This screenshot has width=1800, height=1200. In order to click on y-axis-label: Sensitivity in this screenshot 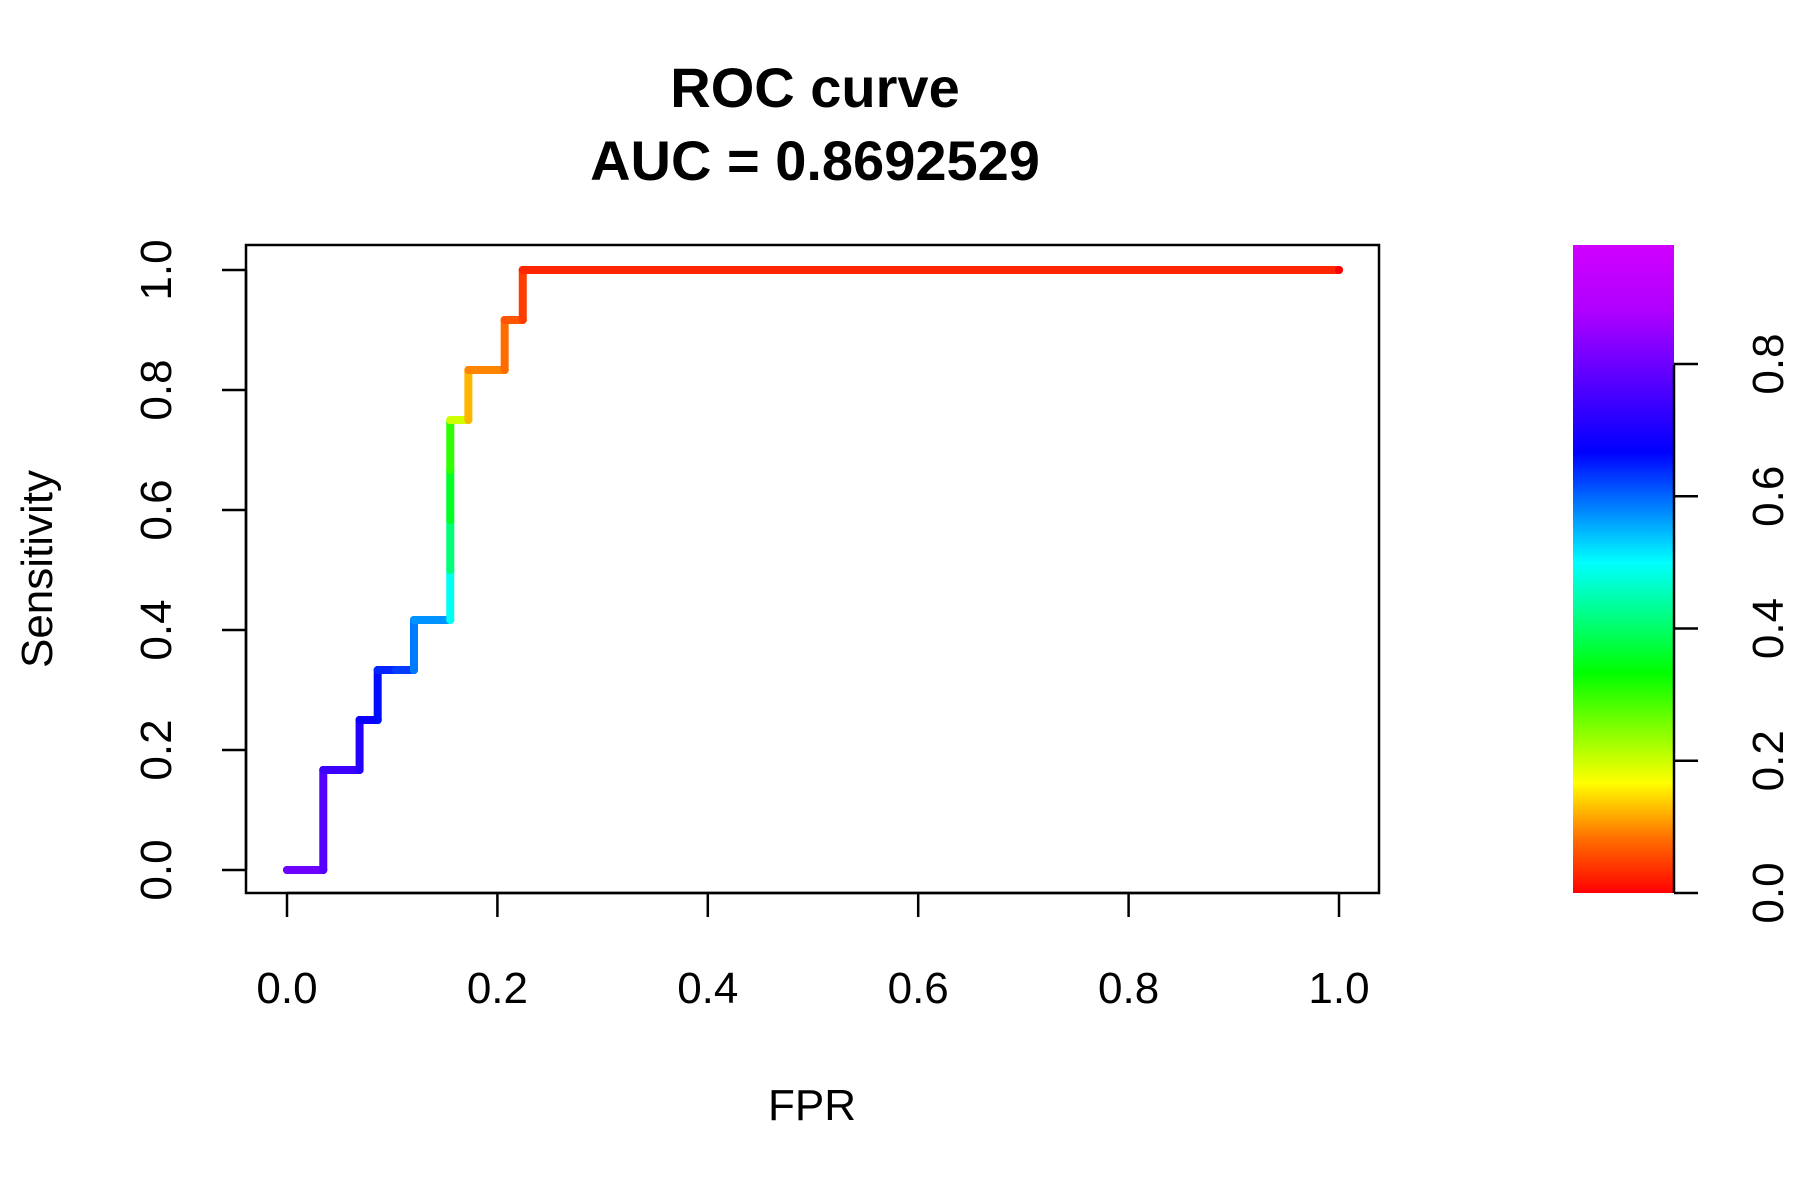, I will do `click(37, 569)`.